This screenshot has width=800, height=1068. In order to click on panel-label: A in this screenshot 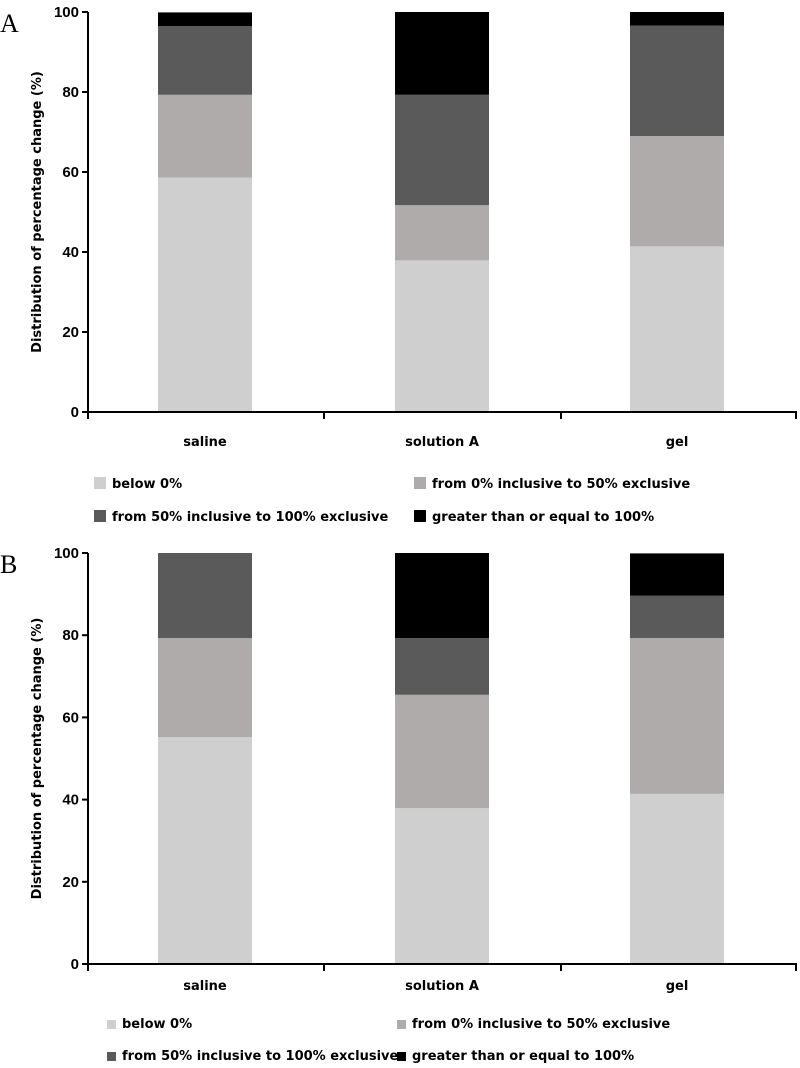, I will do `click(9, 23)`.